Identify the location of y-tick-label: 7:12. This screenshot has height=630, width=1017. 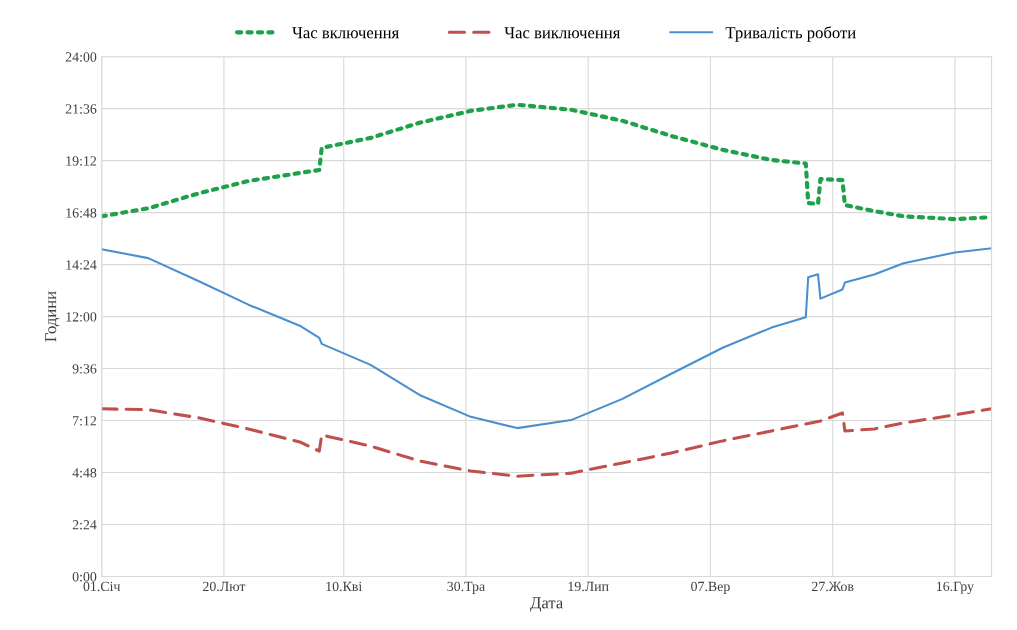
(85, 421).